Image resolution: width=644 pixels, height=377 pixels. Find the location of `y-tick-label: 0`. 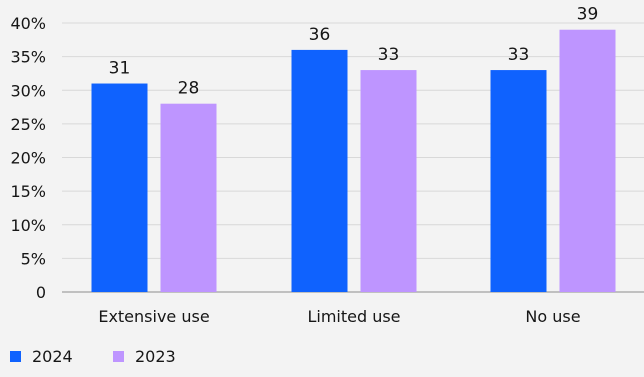

y-tick-label: 0 is located at coordinates (41, 292).